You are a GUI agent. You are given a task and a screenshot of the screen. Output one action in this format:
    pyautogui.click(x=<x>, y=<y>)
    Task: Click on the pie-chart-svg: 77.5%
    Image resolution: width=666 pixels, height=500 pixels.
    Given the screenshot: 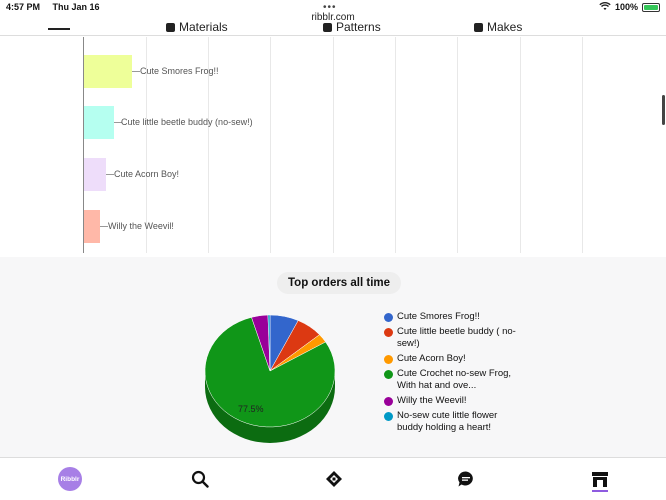 What is the action you would take?
    pyautogui.click(x=270, y=378)
    